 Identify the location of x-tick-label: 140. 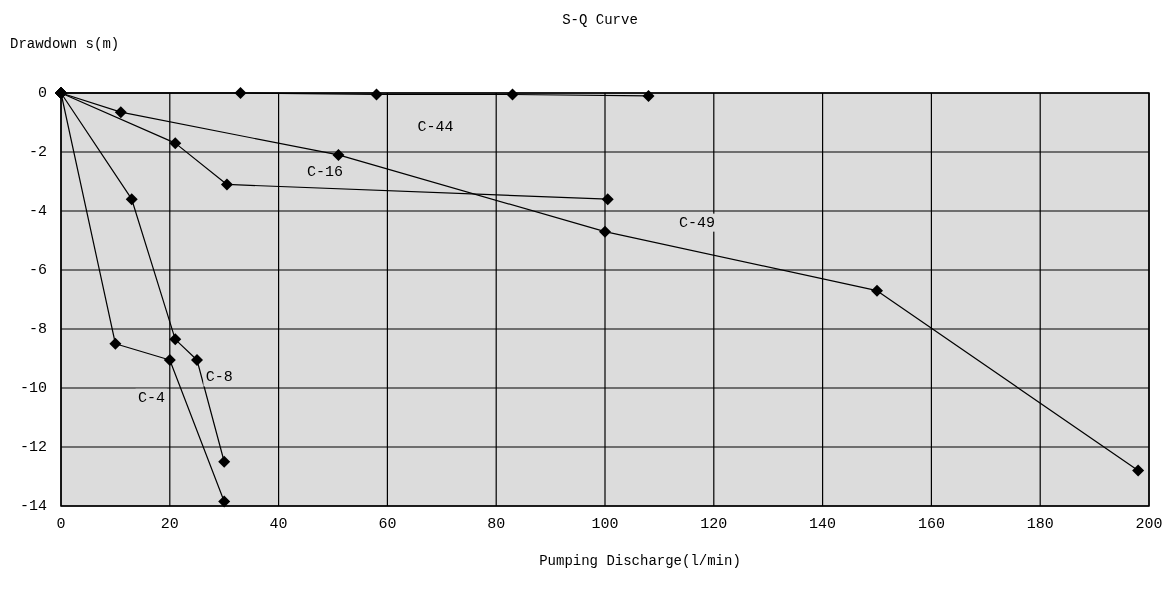
(823, 524).